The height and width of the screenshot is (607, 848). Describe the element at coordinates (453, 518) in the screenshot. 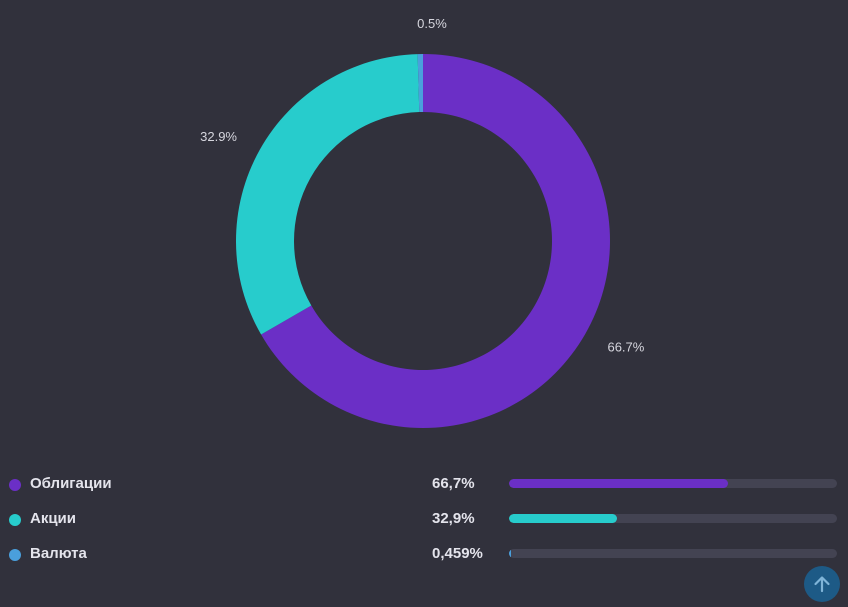

I see `legend-value-stocks: 32,9%` at that location.